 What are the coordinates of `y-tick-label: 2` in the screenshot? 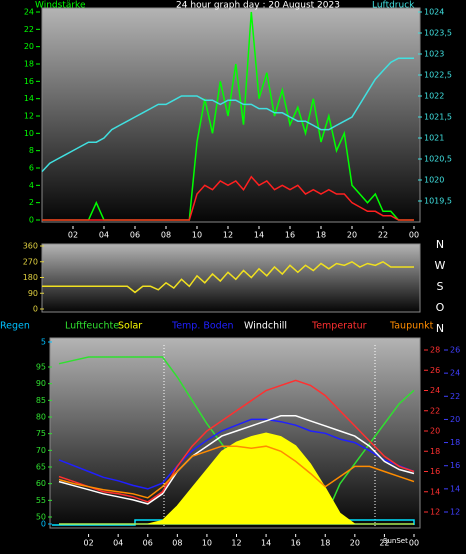 It's located at (31, 202).